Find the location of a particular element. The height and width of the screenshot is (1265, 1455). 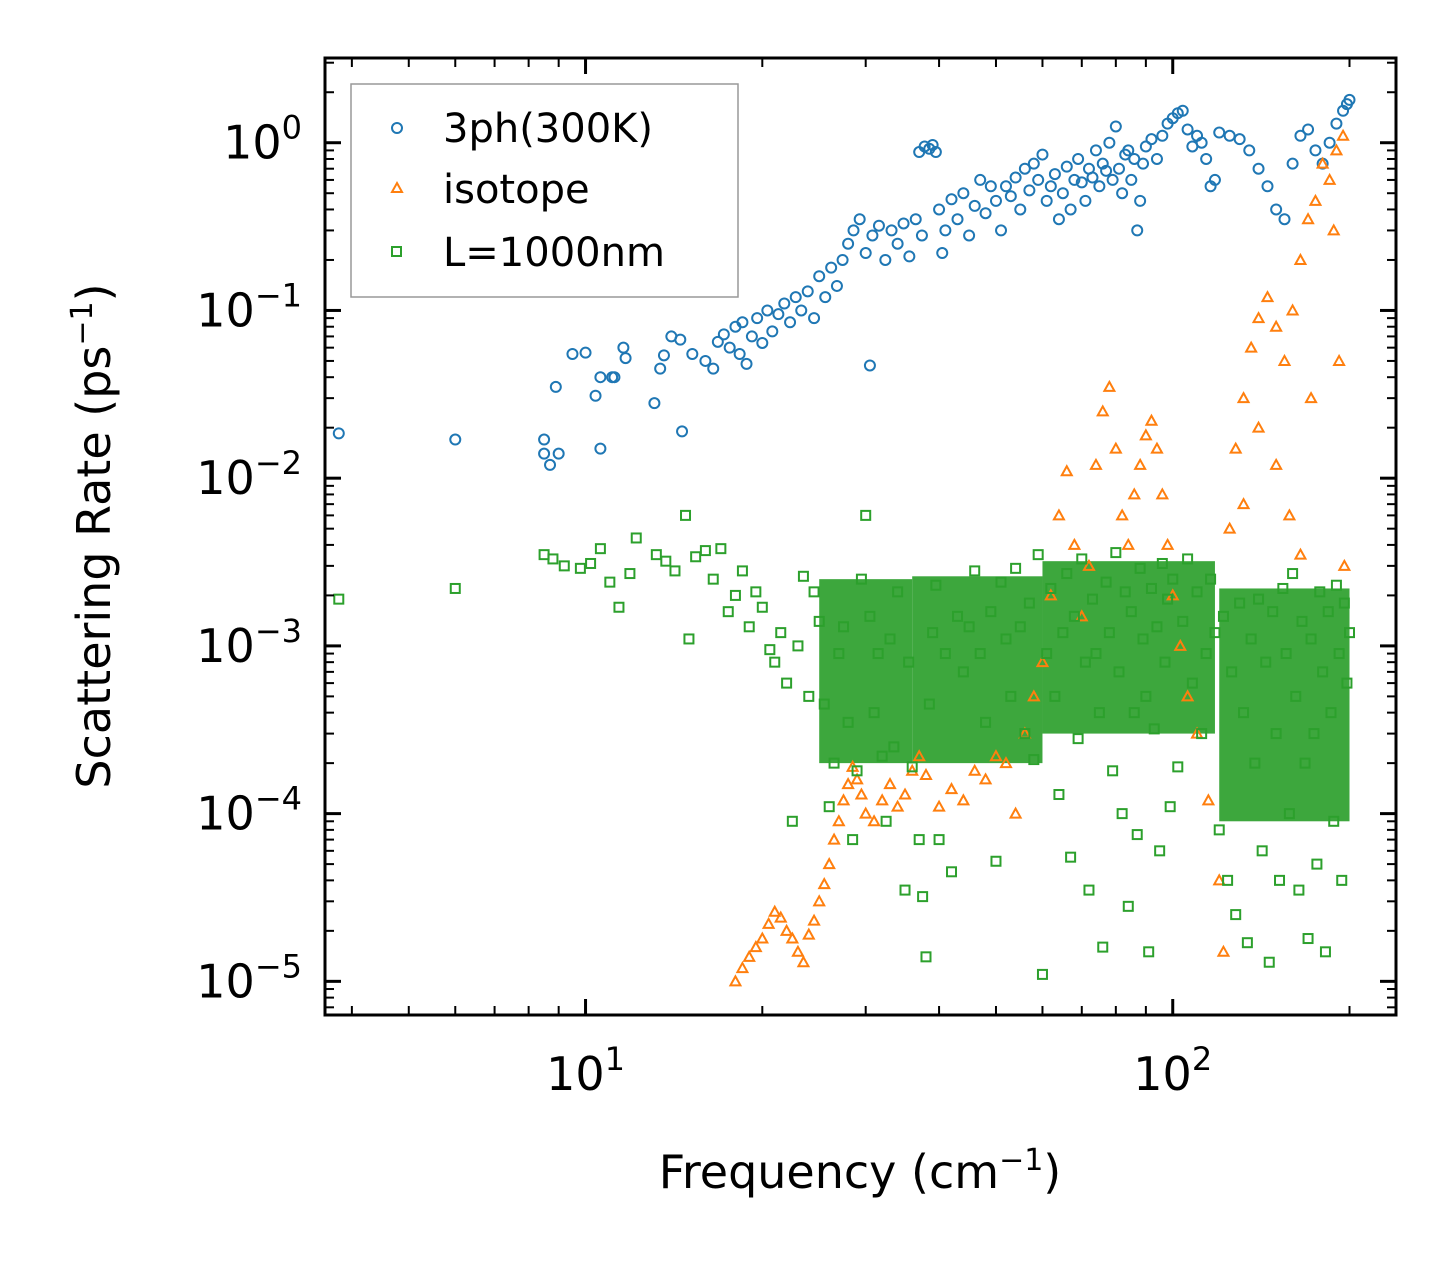

x-tick-label: 101 is located at coordinates (585, 1070).